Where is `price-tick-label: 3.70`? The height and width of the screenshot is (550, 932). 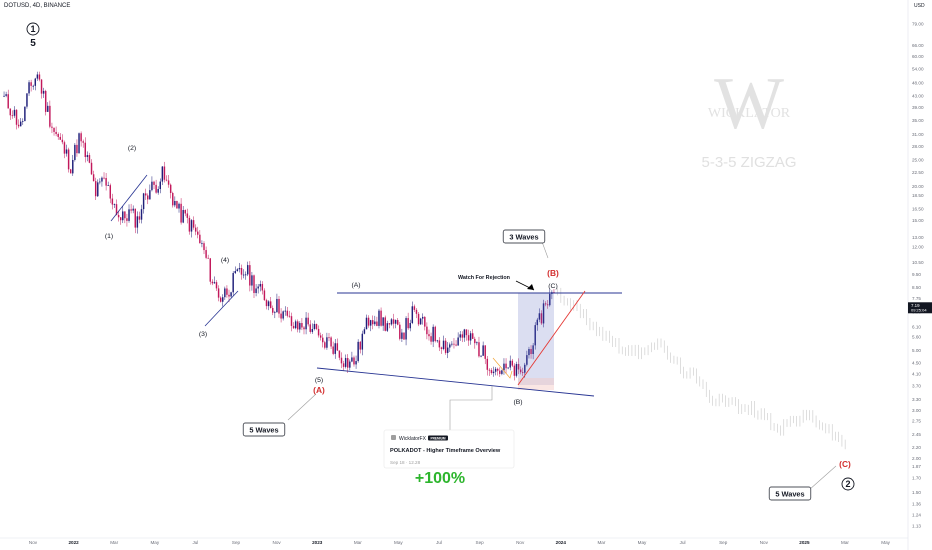 price-tick-label: 3.70 is located at coordinates (916, 385).